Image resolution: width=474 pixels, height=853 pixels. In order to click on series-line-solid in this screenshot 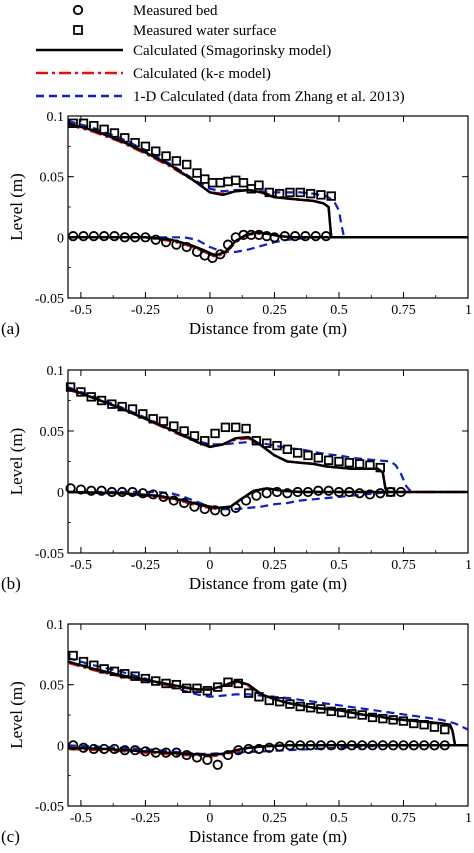, I will do `click(268, 180)`.